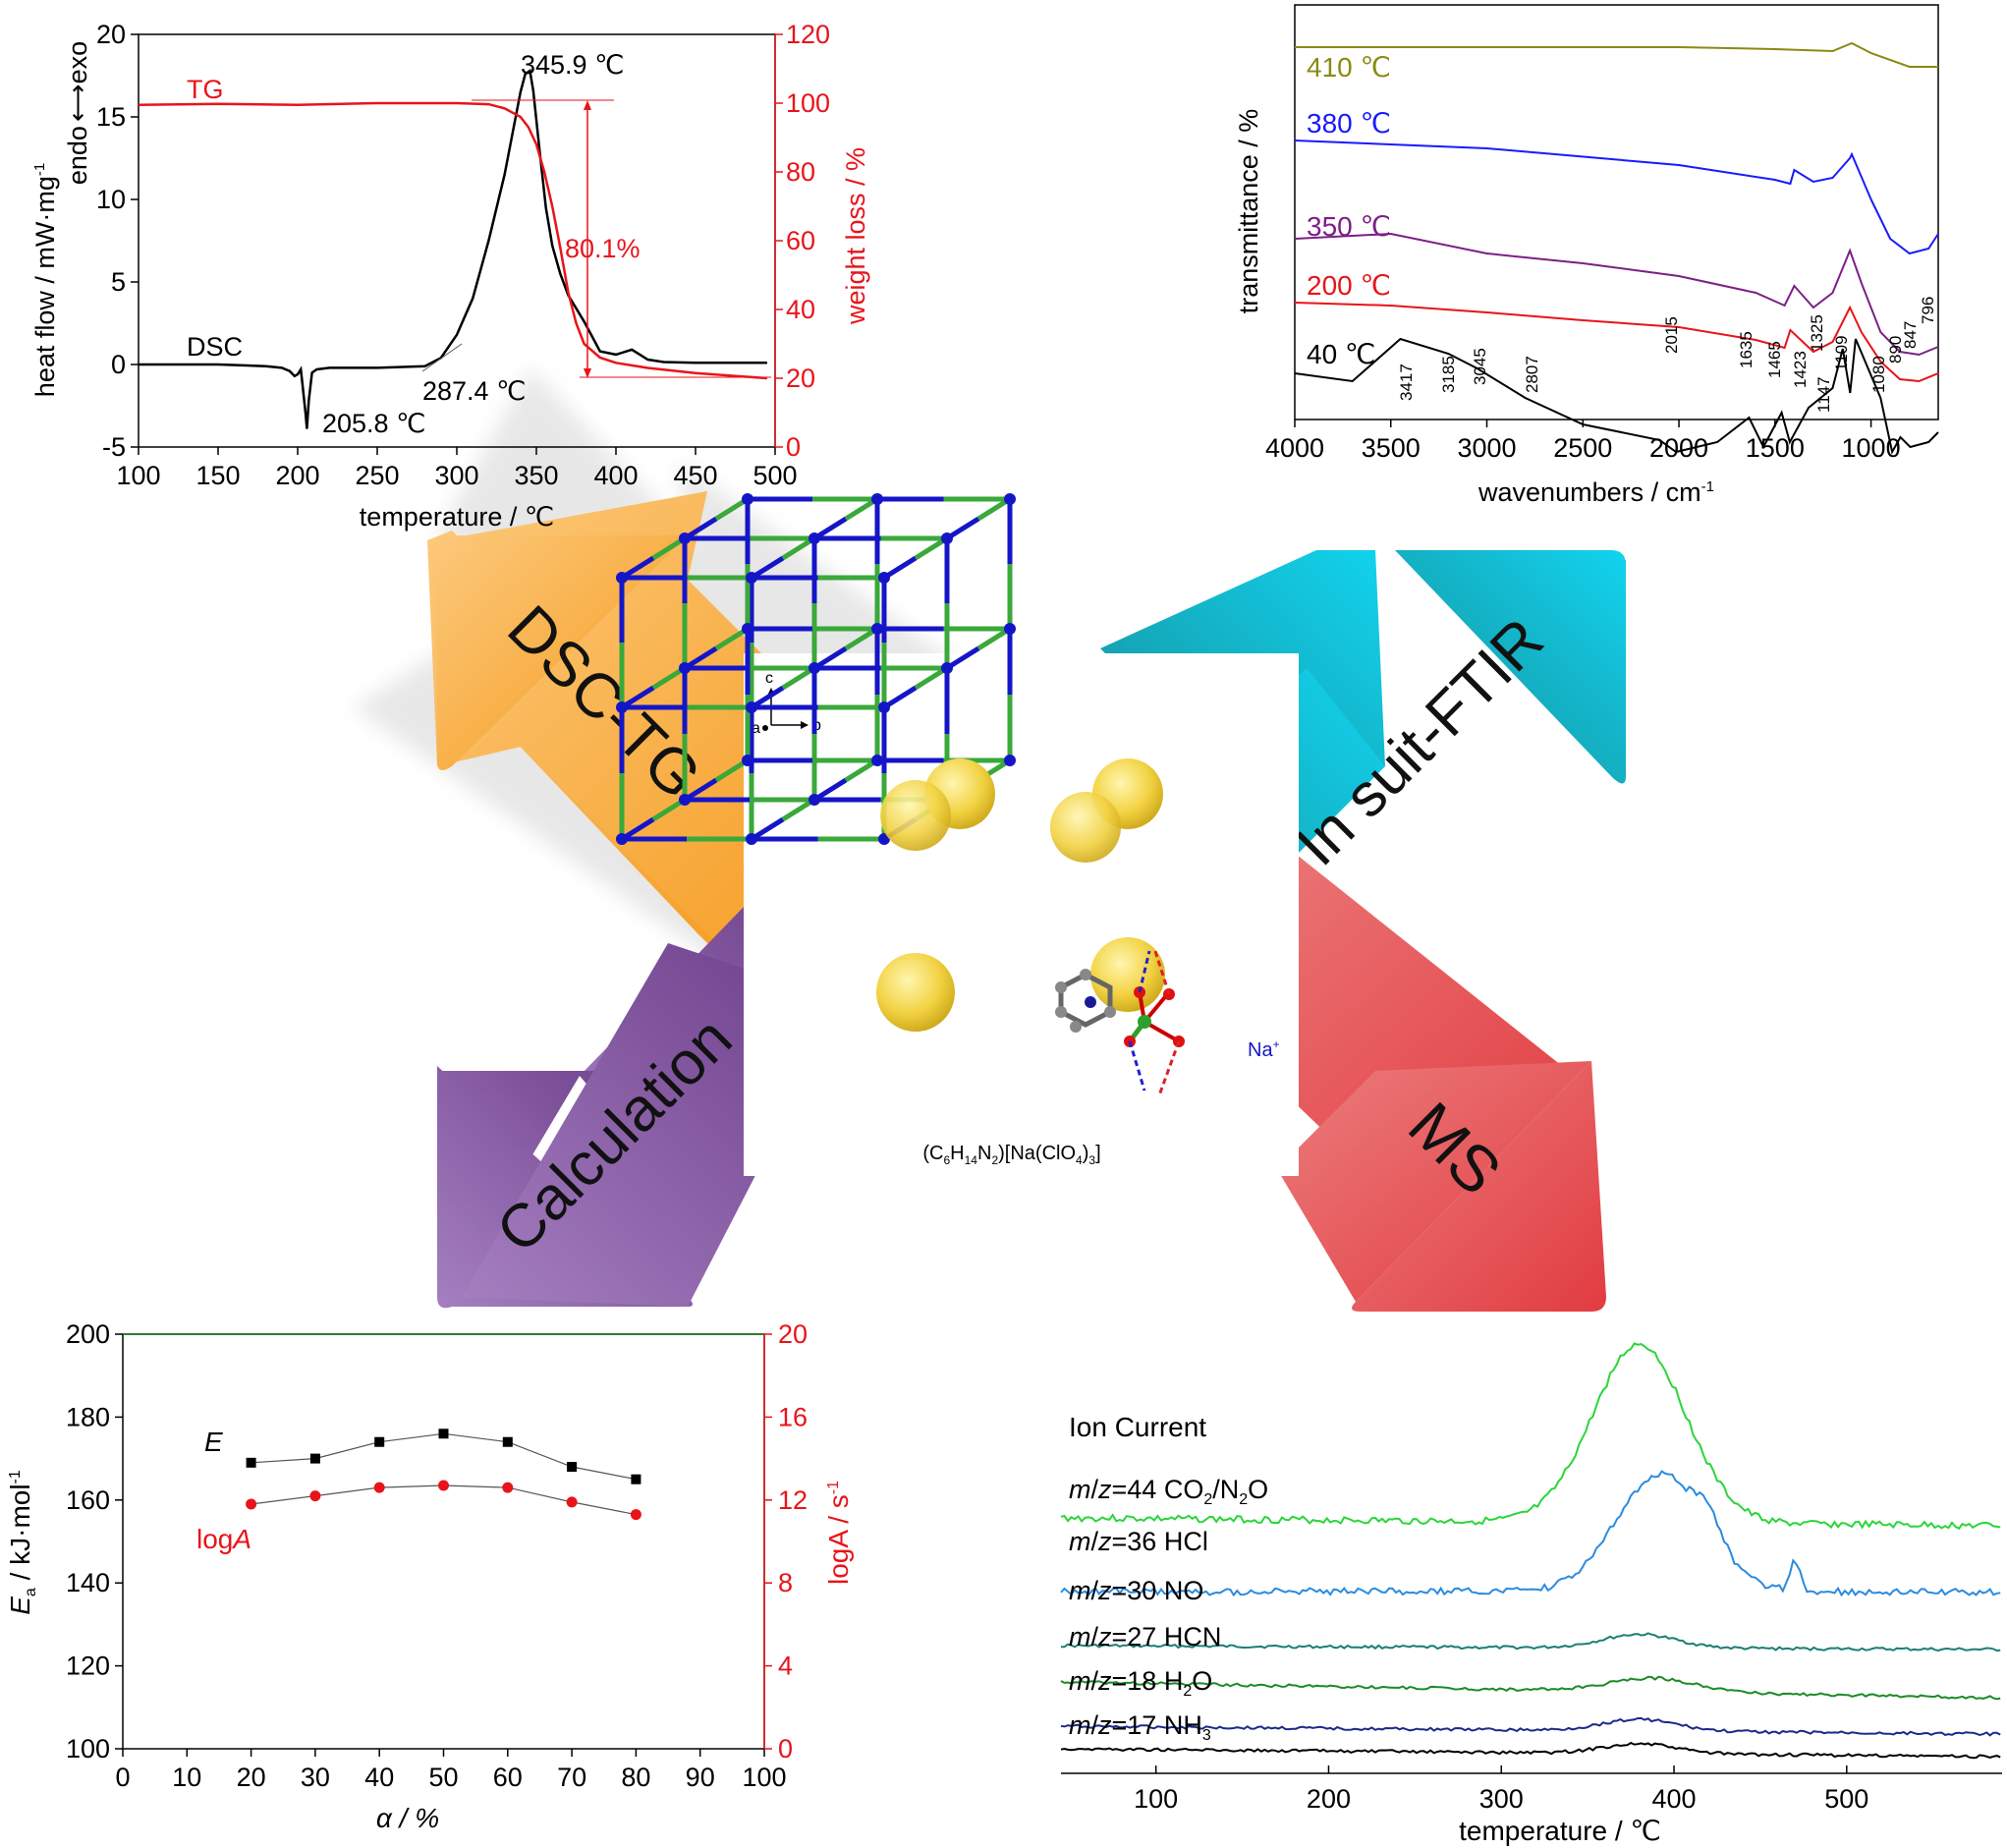  Describe the element at coordinates (88, 1334) in the screenshot. I see `kin-y-tick-label: 200` at that location.